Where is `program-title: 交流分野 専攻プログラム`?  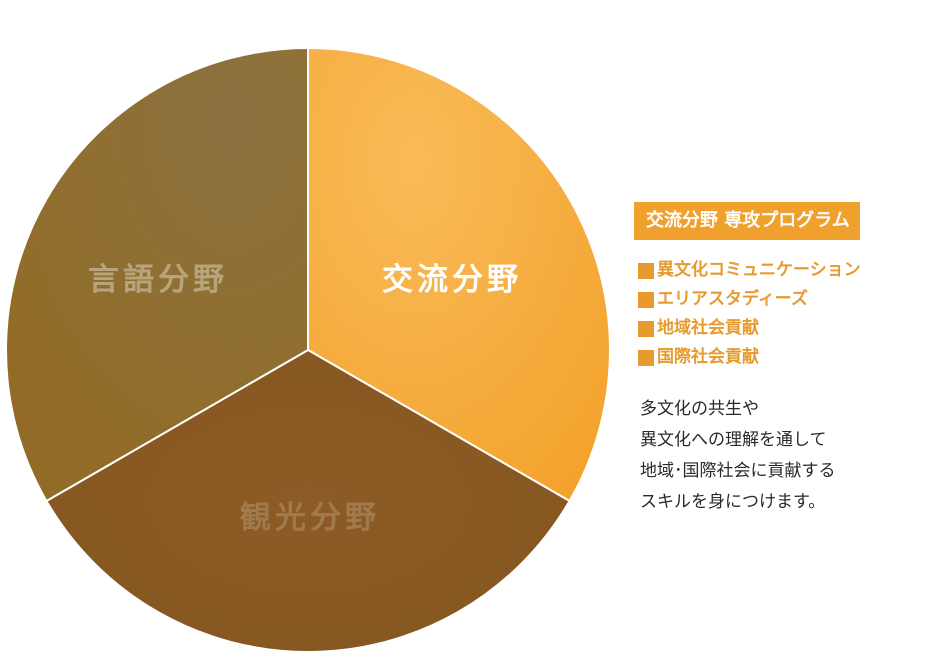
program-title: 交流分野 専攻プログラム is located at coordinates (747, 221).